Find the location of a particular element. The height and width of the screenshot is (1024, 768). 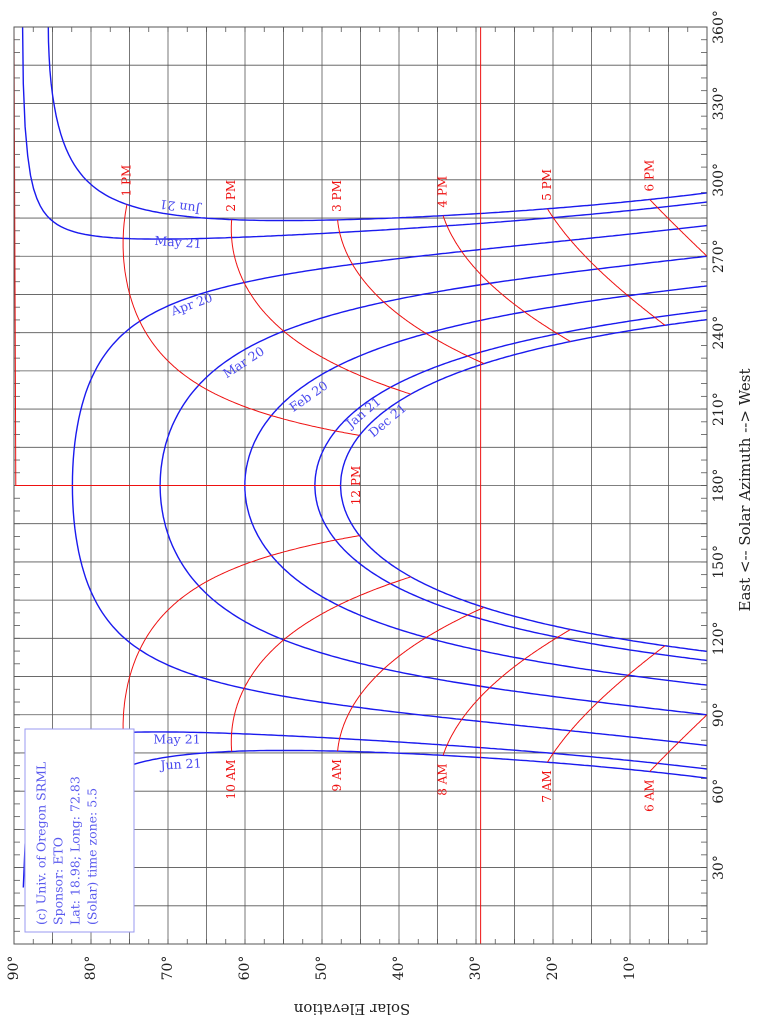

azimuth-tick-label: 180° is located at coordinates (719, 486).